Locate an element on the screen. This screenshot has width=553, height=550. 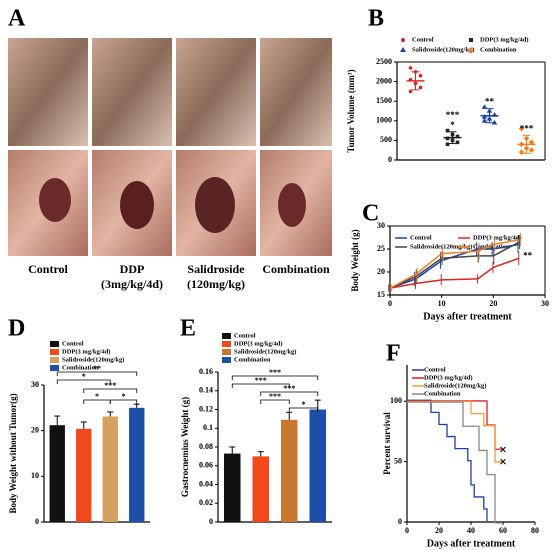
y-tick-label: 0.04 is located at coordinates (206, 483).